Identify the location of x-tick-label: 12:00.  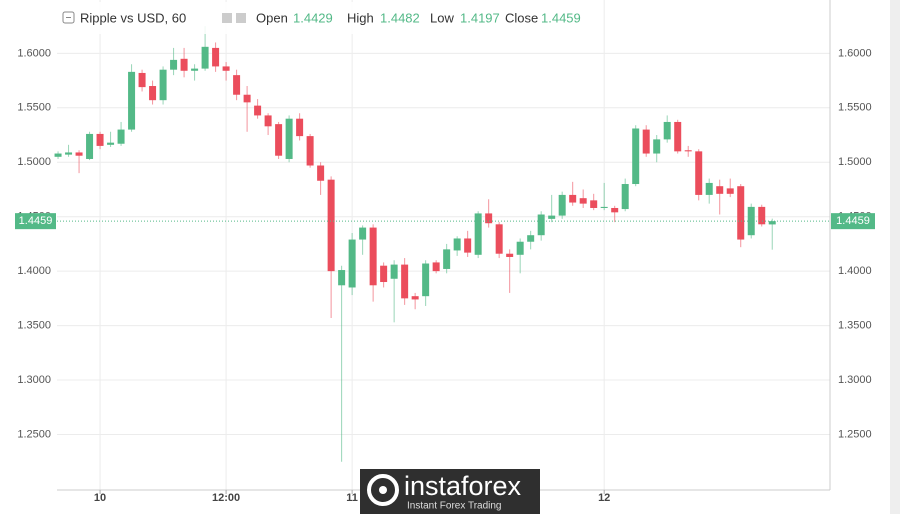
(226, 498).